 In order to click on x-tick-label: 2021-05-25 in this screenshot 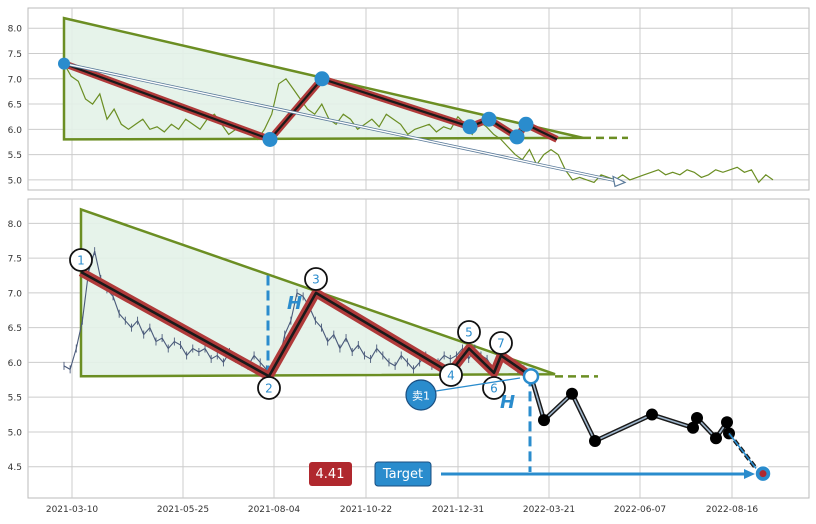, I will do `click(183, 510)`.